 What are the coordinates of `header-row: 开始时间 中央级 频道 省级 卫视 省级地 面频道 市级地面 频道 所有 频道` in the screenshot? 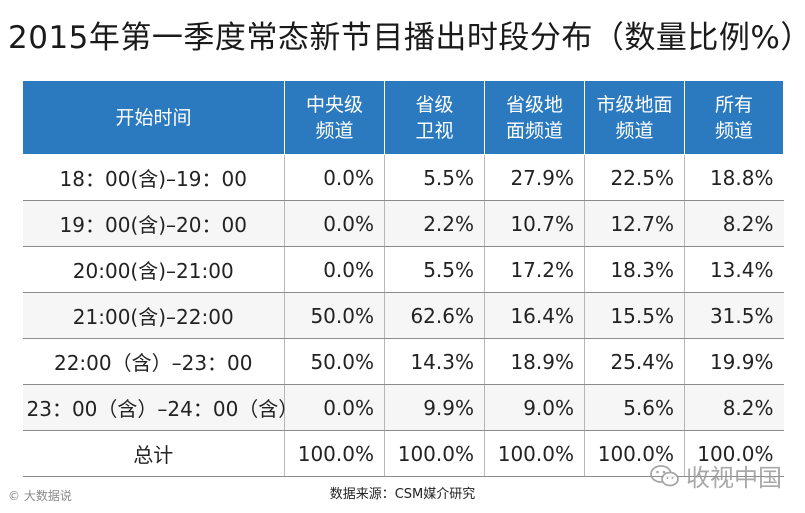 It's located at (403, 117).